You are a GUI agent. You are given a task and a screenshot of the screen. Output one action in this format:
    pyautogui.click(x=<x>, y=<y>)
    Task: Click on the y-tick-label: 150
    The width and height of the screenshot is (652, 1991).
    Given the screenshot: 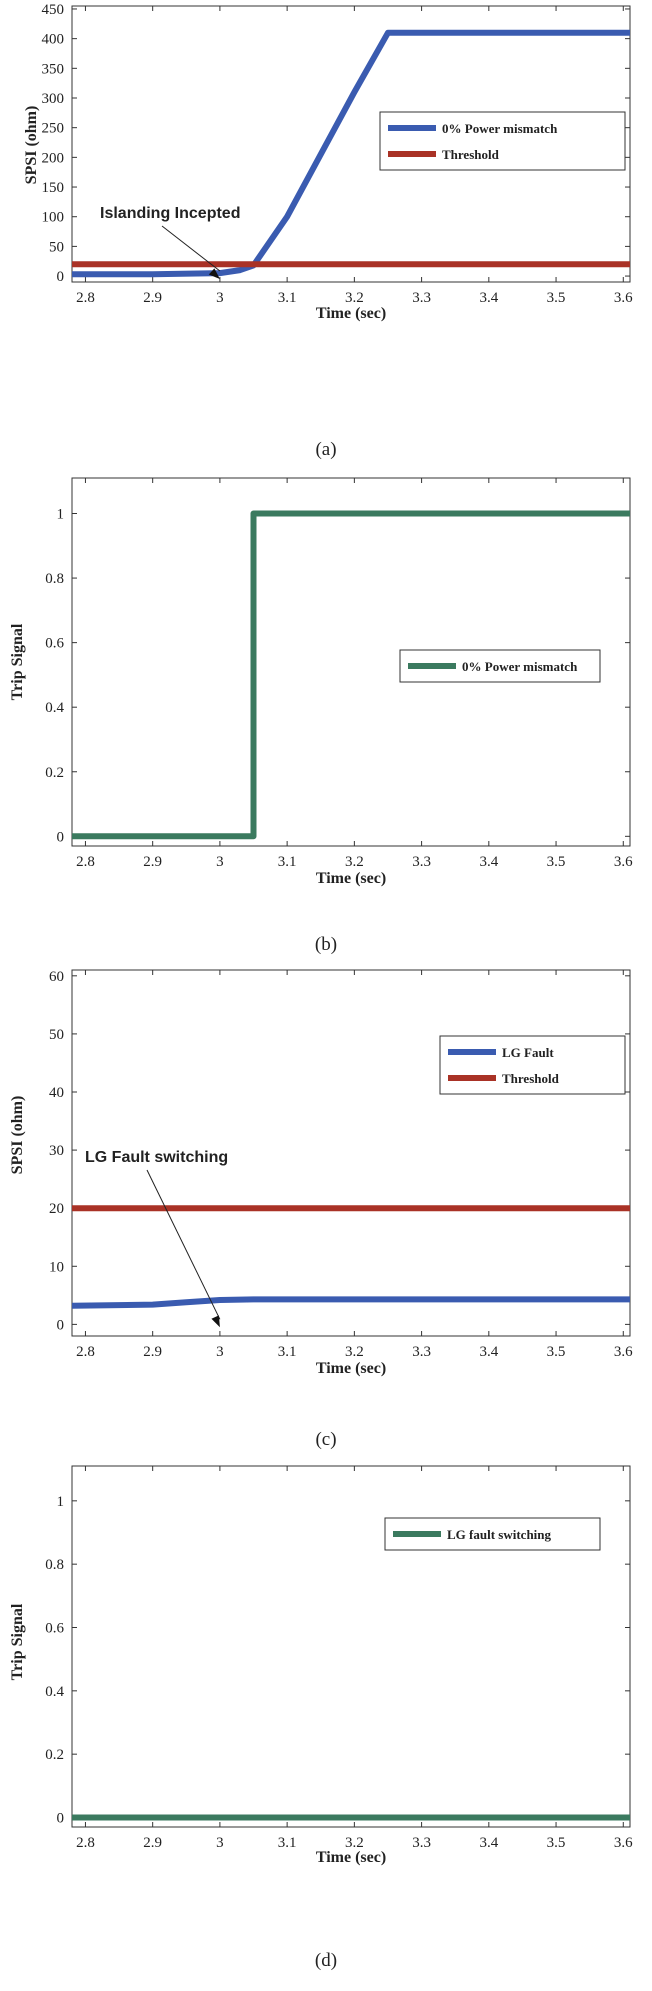 What is the action you would take?
    pyautogui.click(x=53, y=188)
    